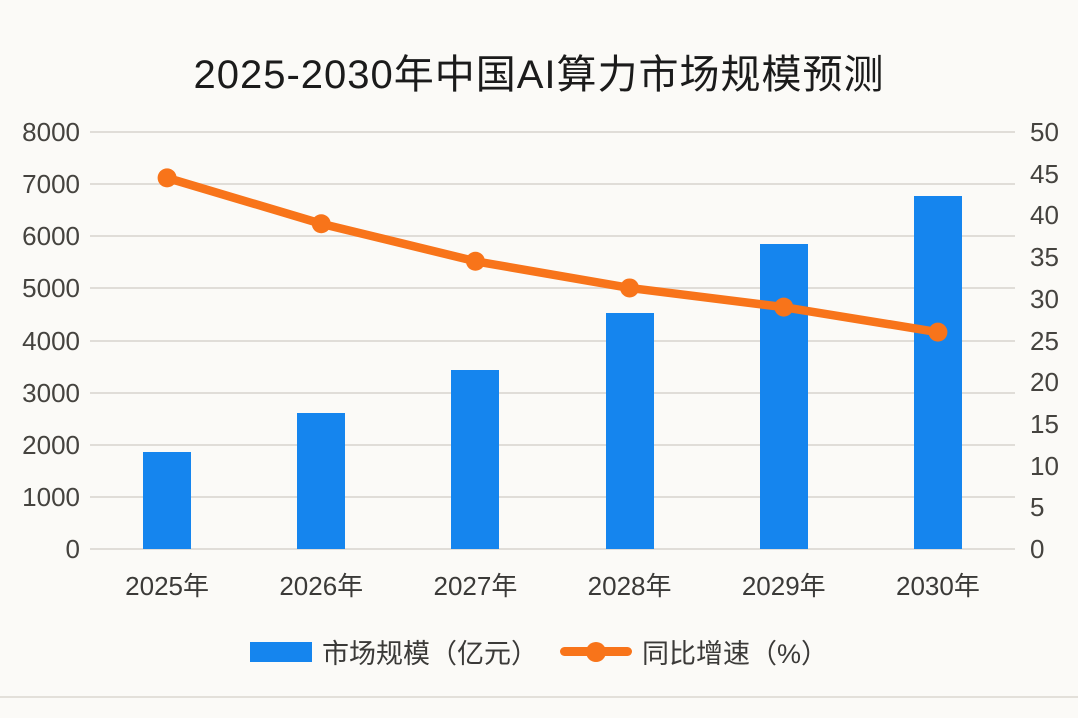 Image resolution: width=1078 pixels, height=718 pixels. I want to click on y-axis-right-tick-label: 0, so click(1037, 549).